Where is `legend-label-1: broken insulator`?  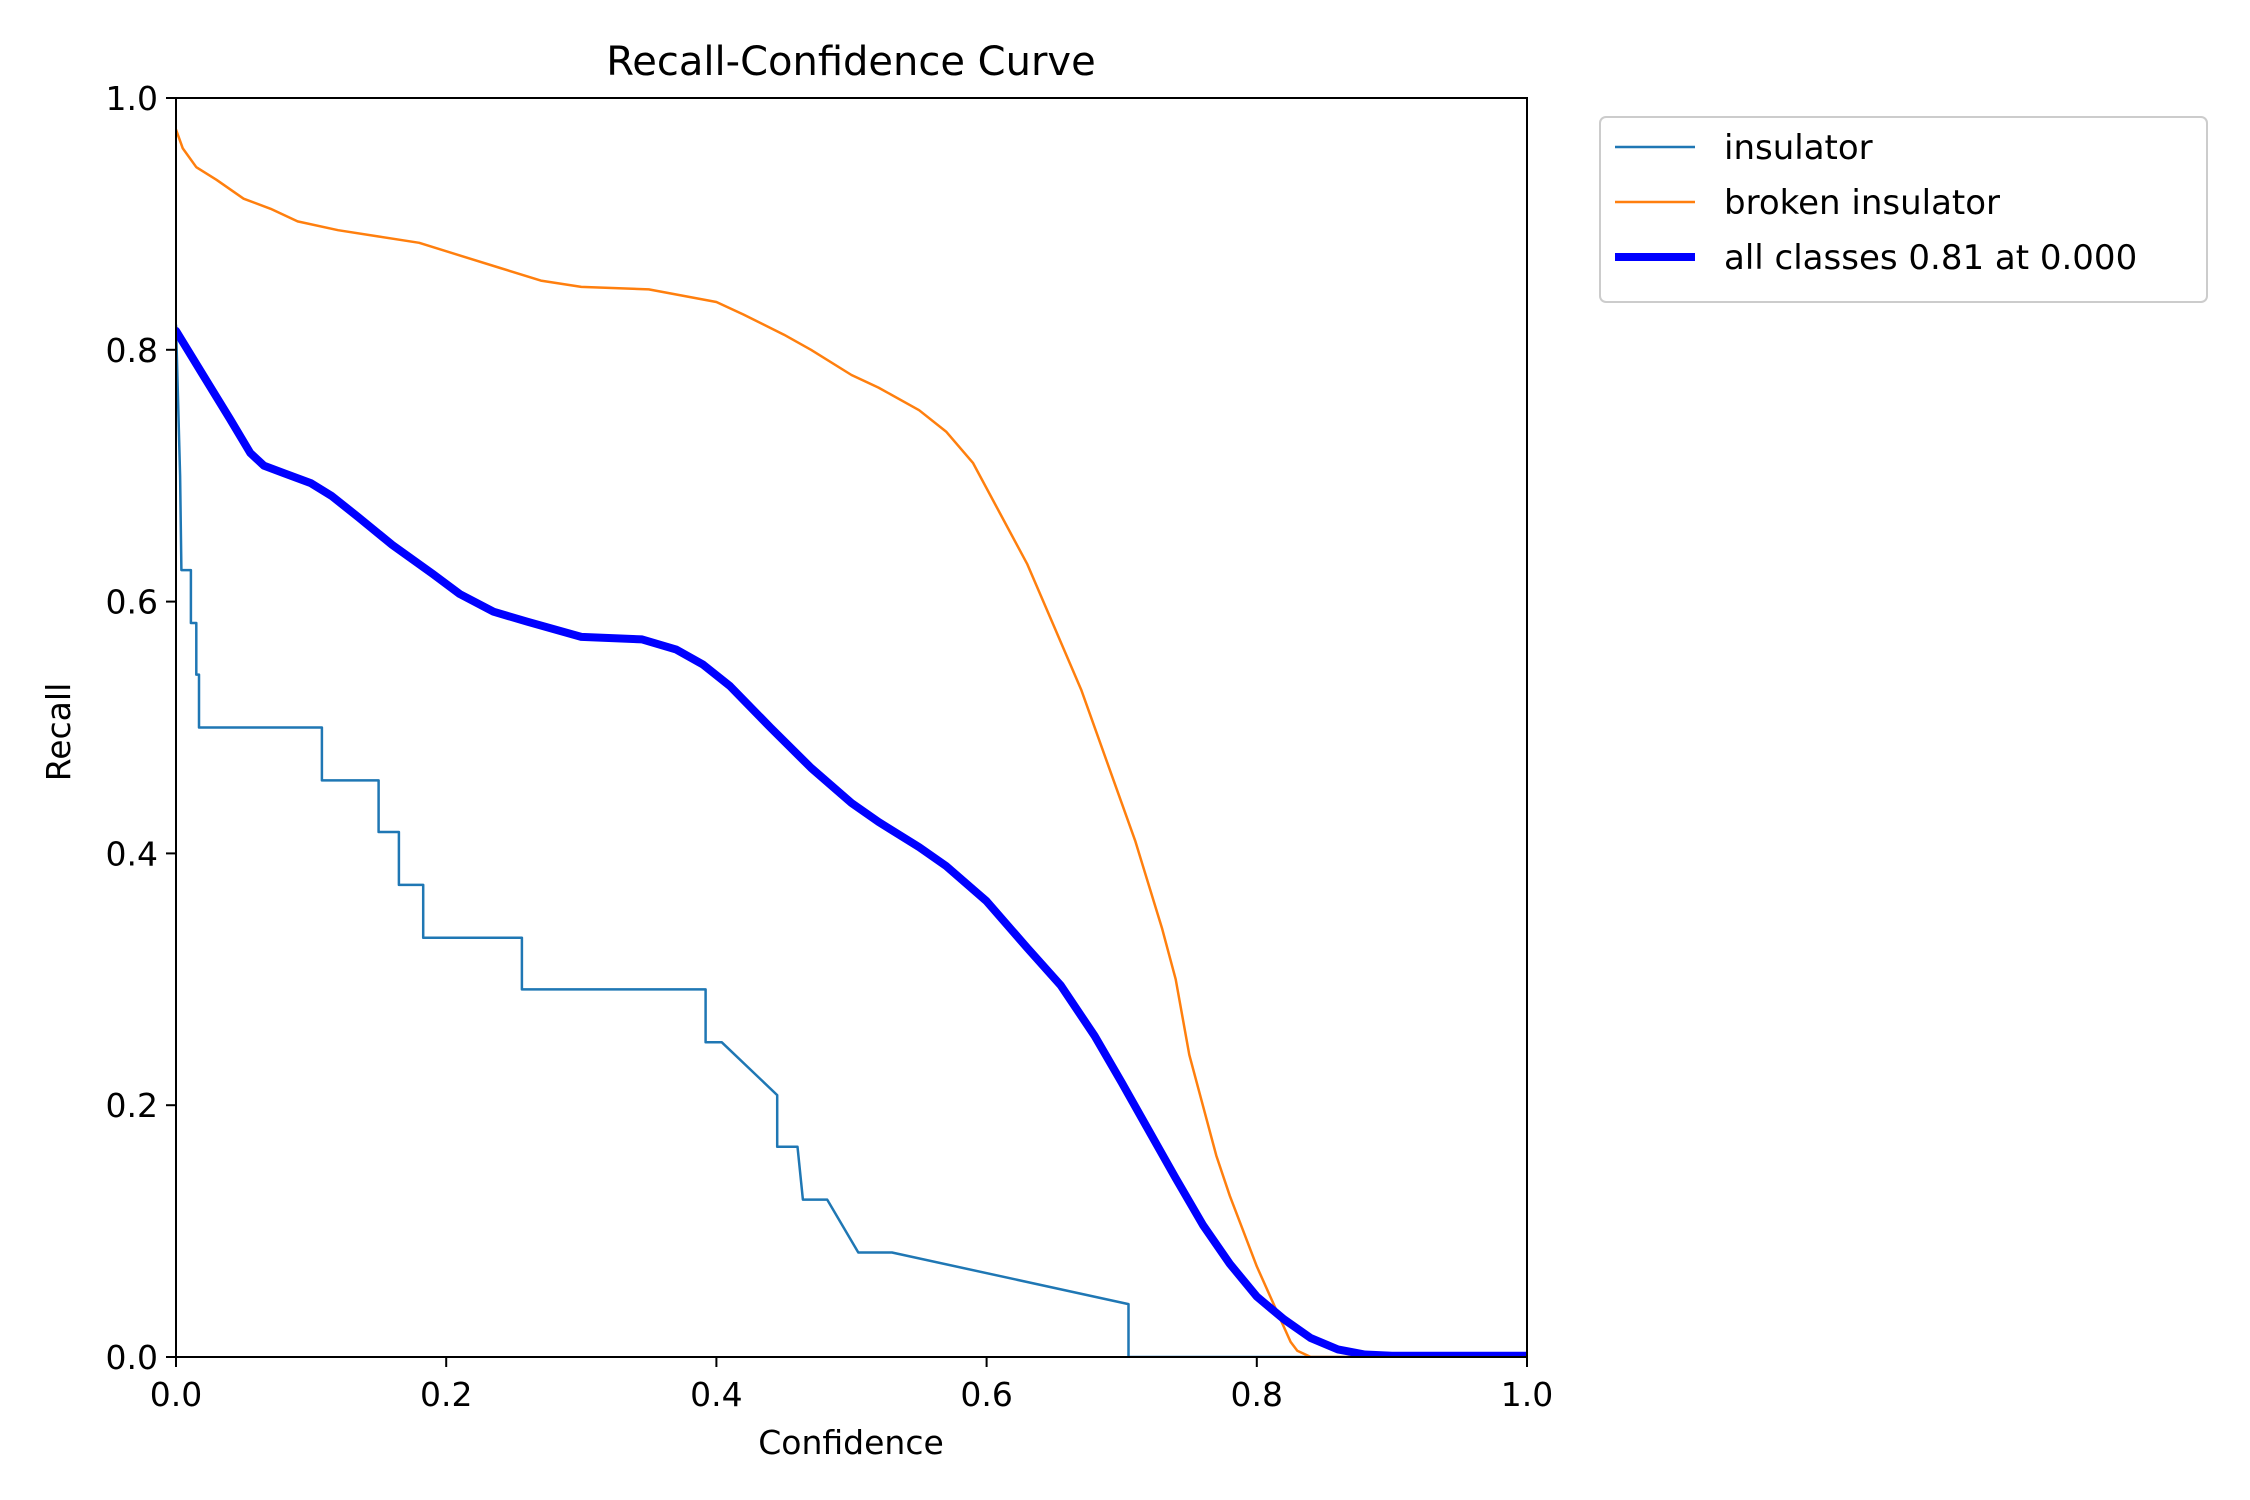
legend-label-1: broken insulator is located at coordinates (1862, 203).